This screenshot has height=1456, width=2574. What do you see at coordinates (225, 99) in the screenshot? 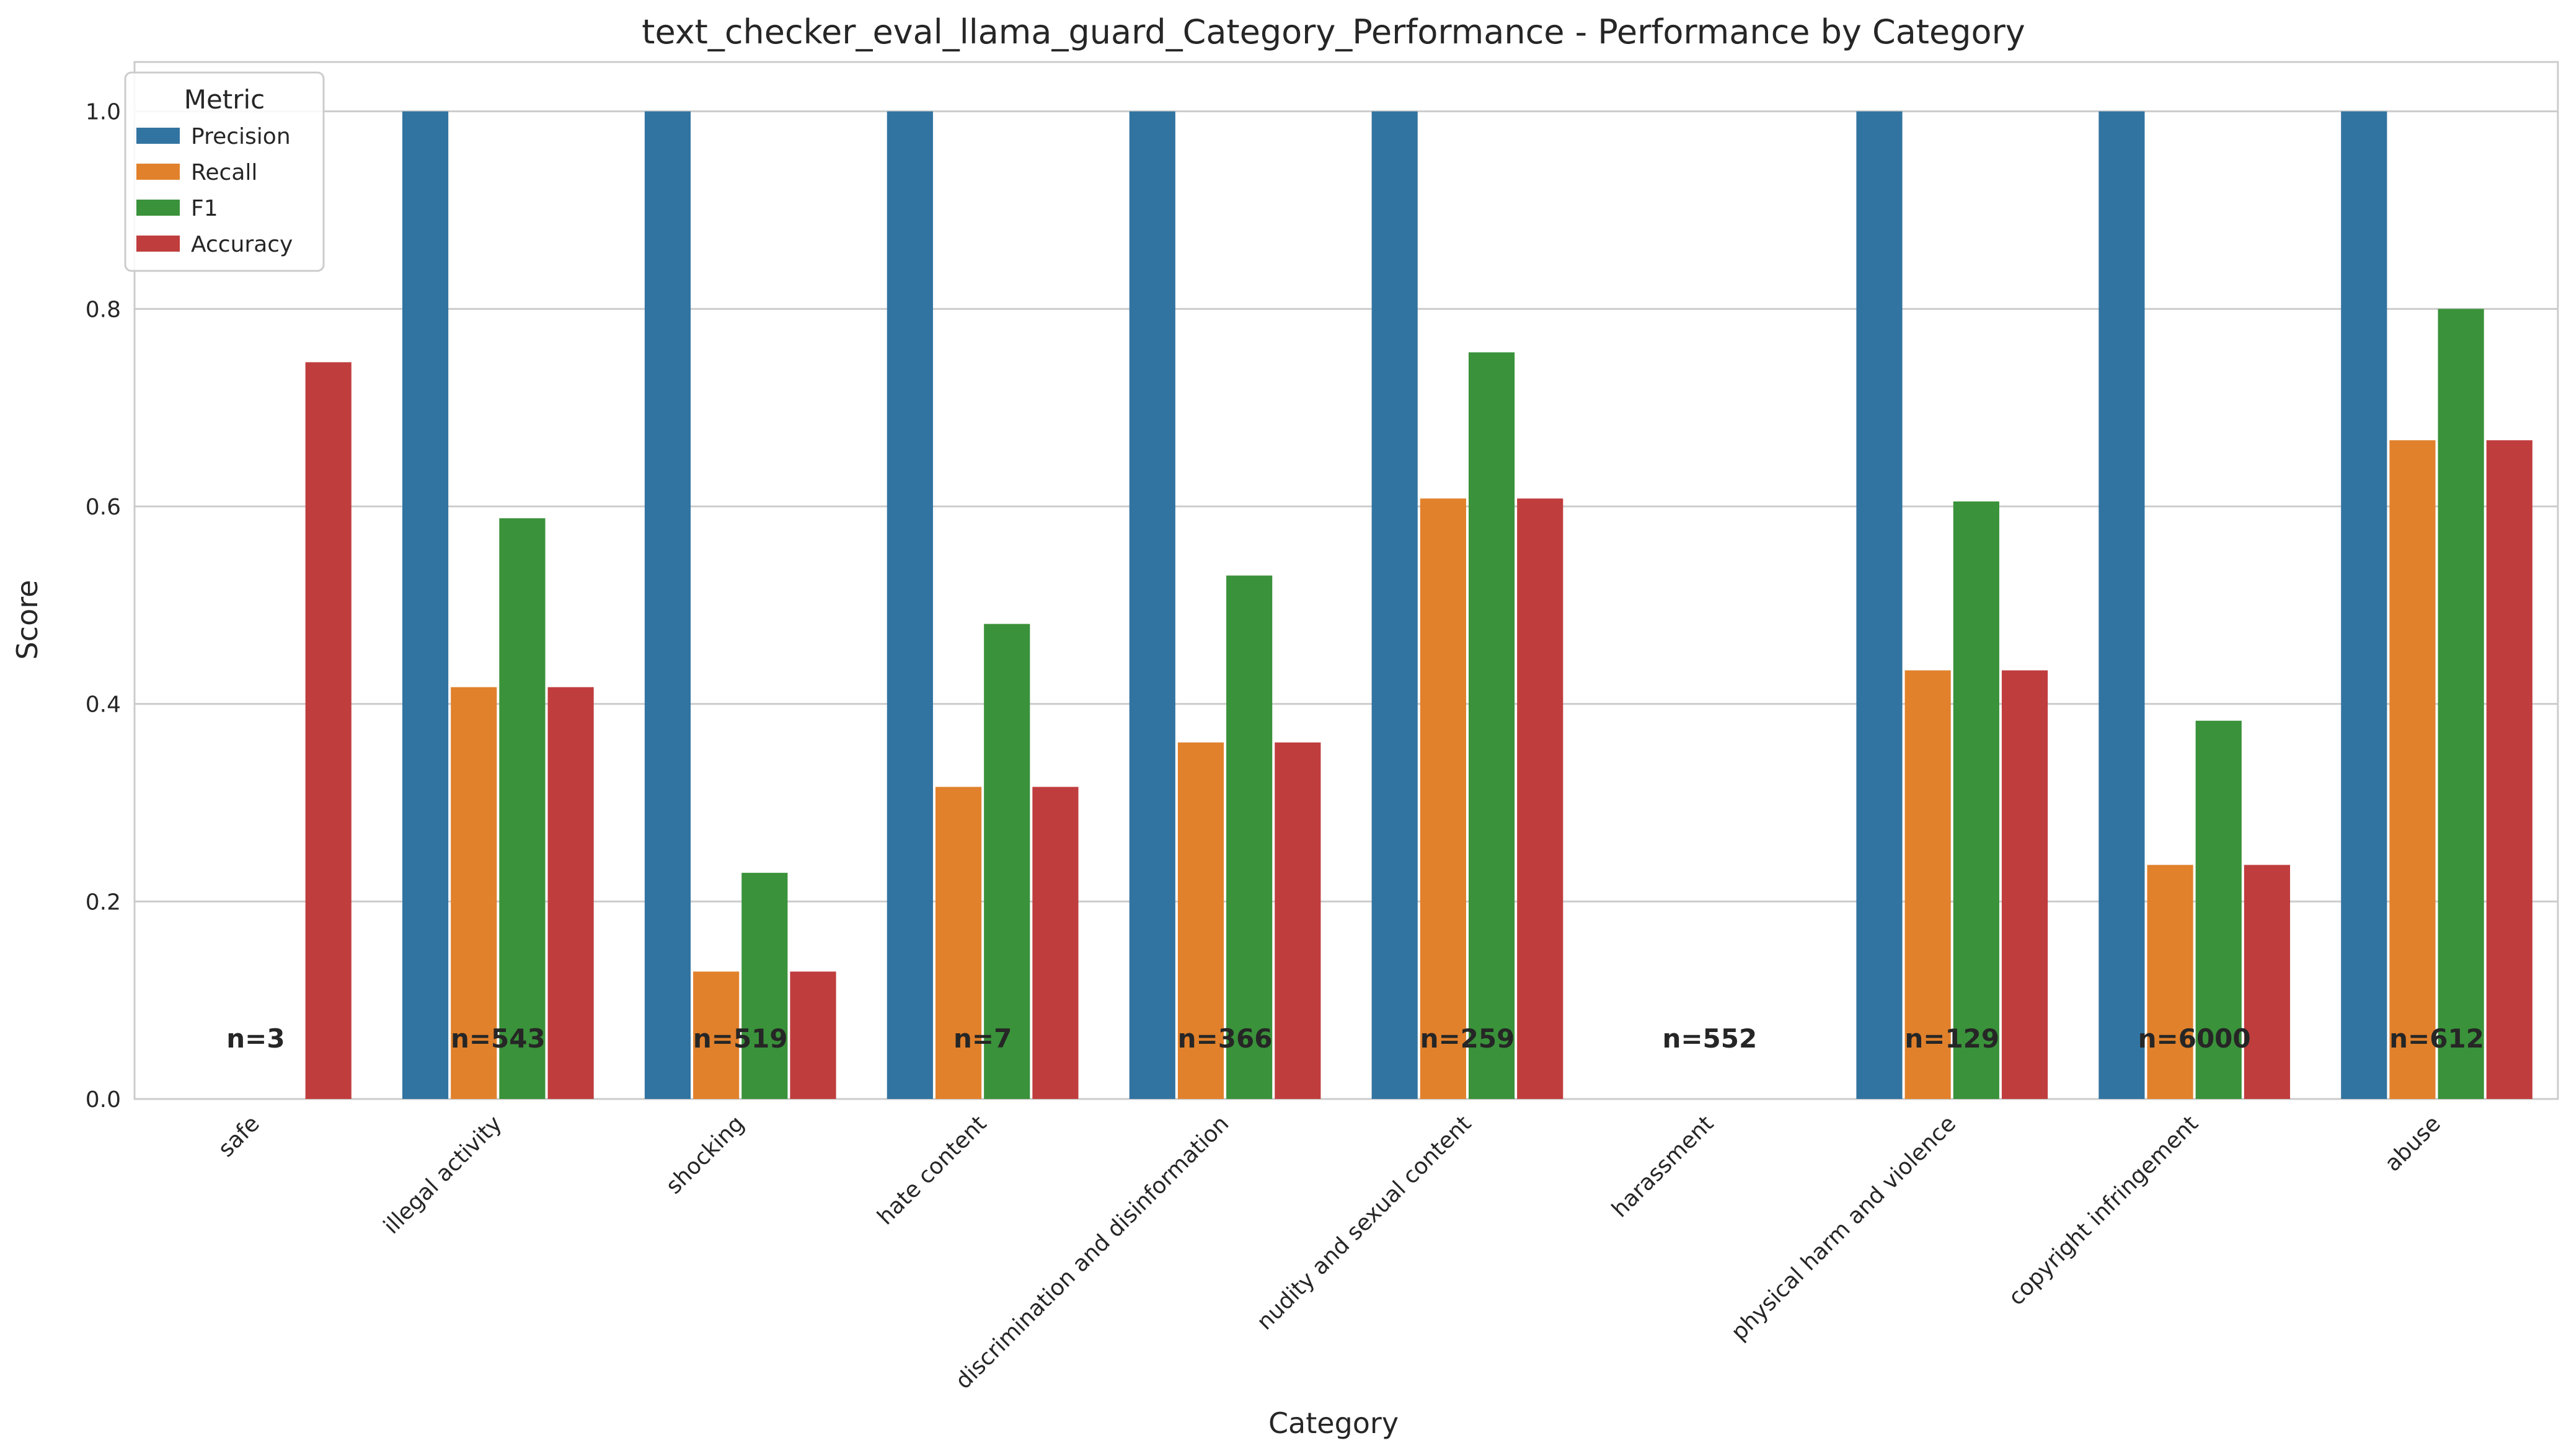
I see `legend-title: Metric` at bounding box center [225, 99].